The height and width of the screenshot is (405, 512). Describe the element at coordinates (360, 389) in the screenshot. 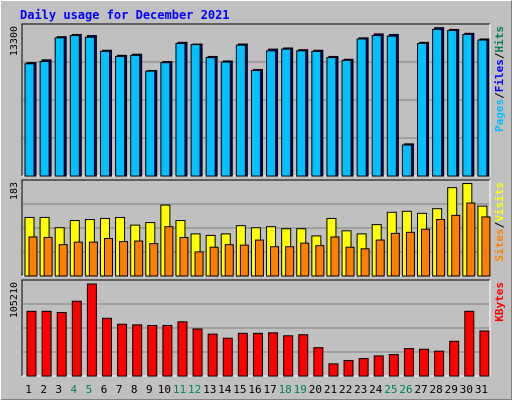

I see `x-tick-label: 23` at that location.